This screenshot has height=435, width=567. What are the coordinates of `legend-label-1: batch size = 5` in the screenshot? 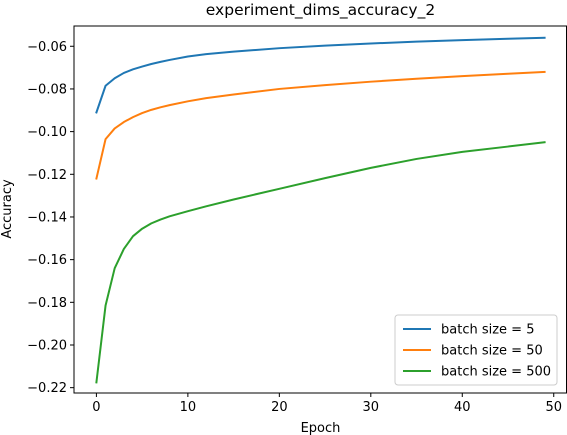 It's located at (487, 330).